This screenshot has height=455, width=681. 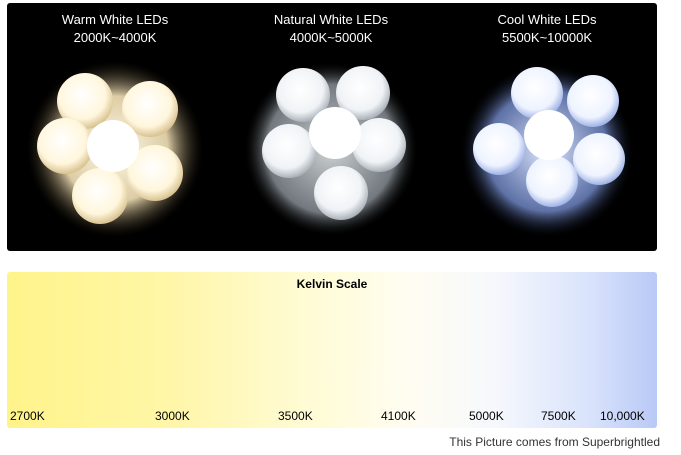 I want to click on kelvin-tick: 3000K, so click(x=172, y=416).